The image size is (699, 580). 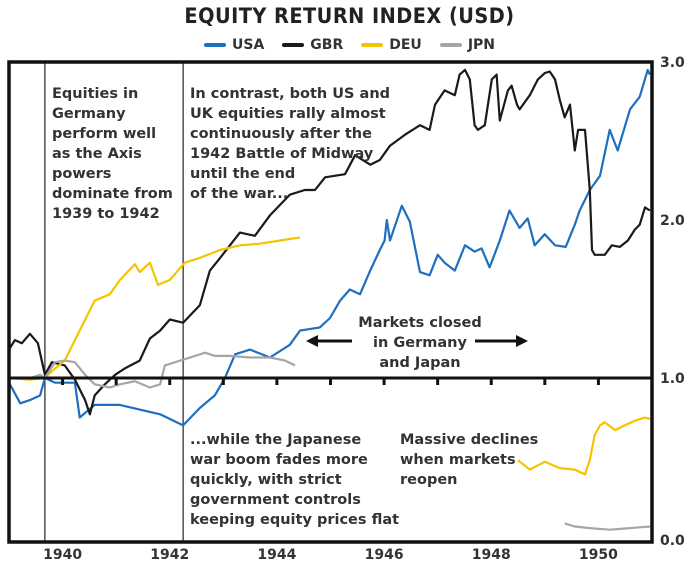 I want to click on legend-label-usa: USA, so click(x=248, y=45).